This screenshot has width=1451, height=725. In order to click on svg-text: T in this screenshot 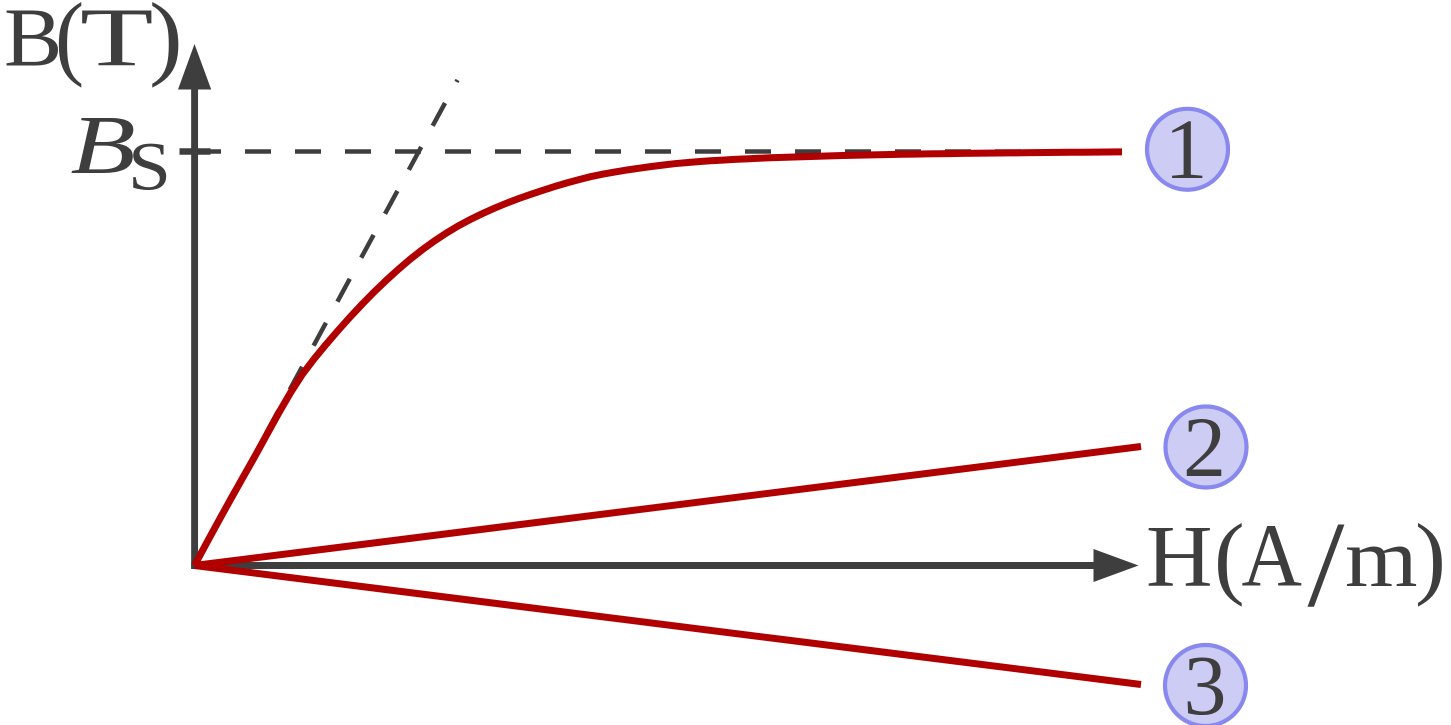, I will do `click(116, 42)`.